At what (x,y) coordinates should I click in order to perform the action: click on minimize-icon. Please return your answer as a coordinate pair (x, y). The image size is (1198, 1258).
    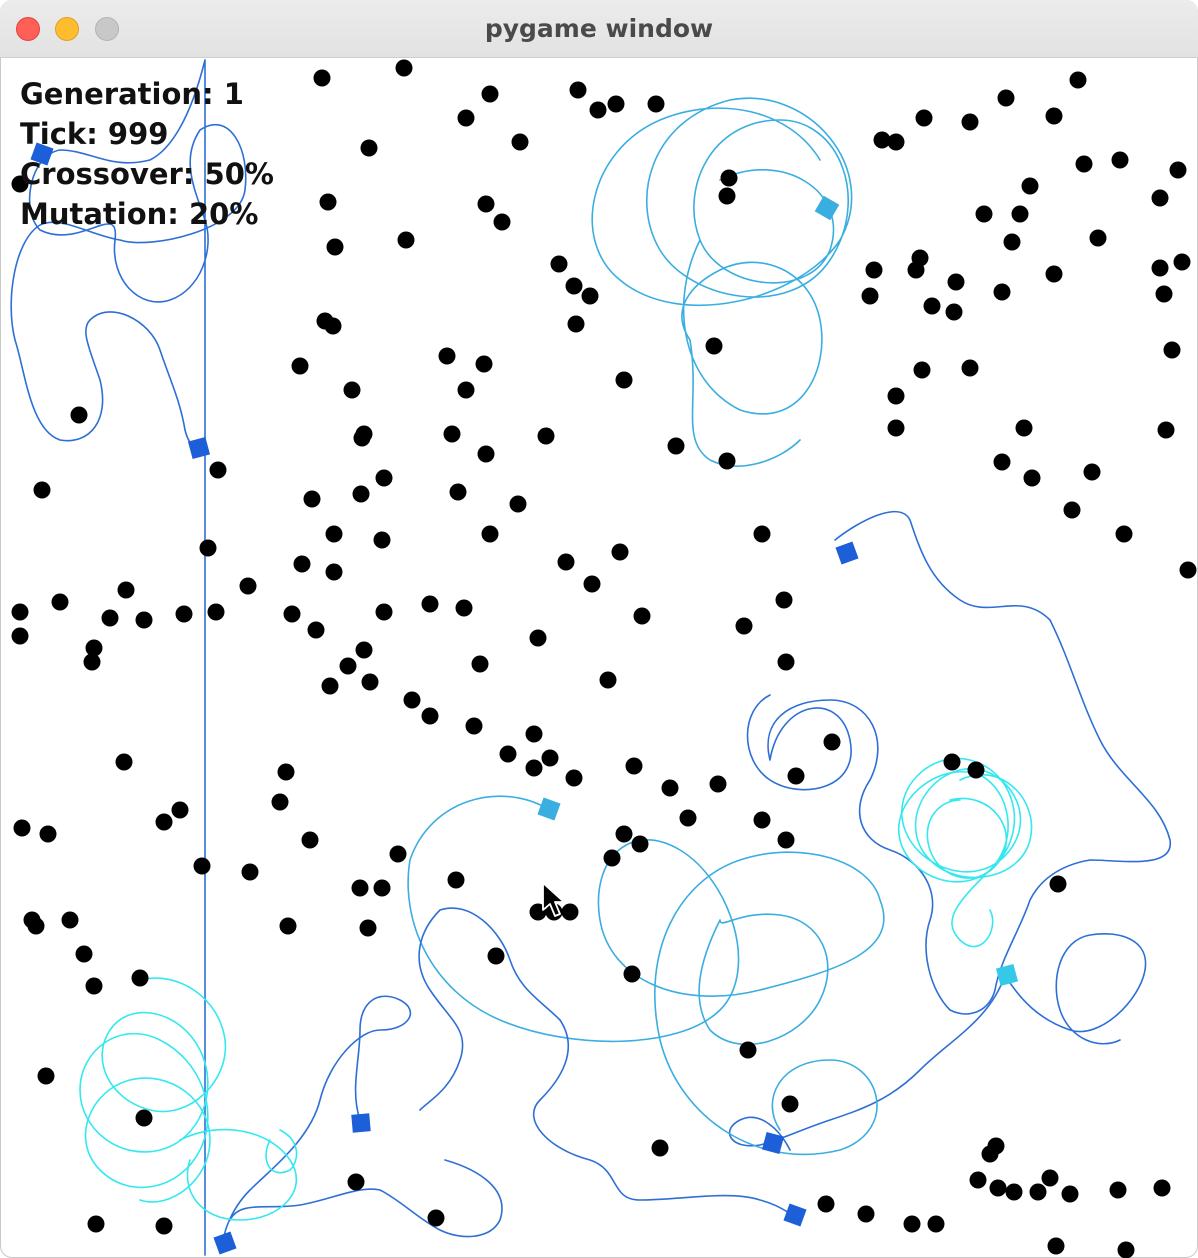
    Looking at the image, I should click on (67, 29).